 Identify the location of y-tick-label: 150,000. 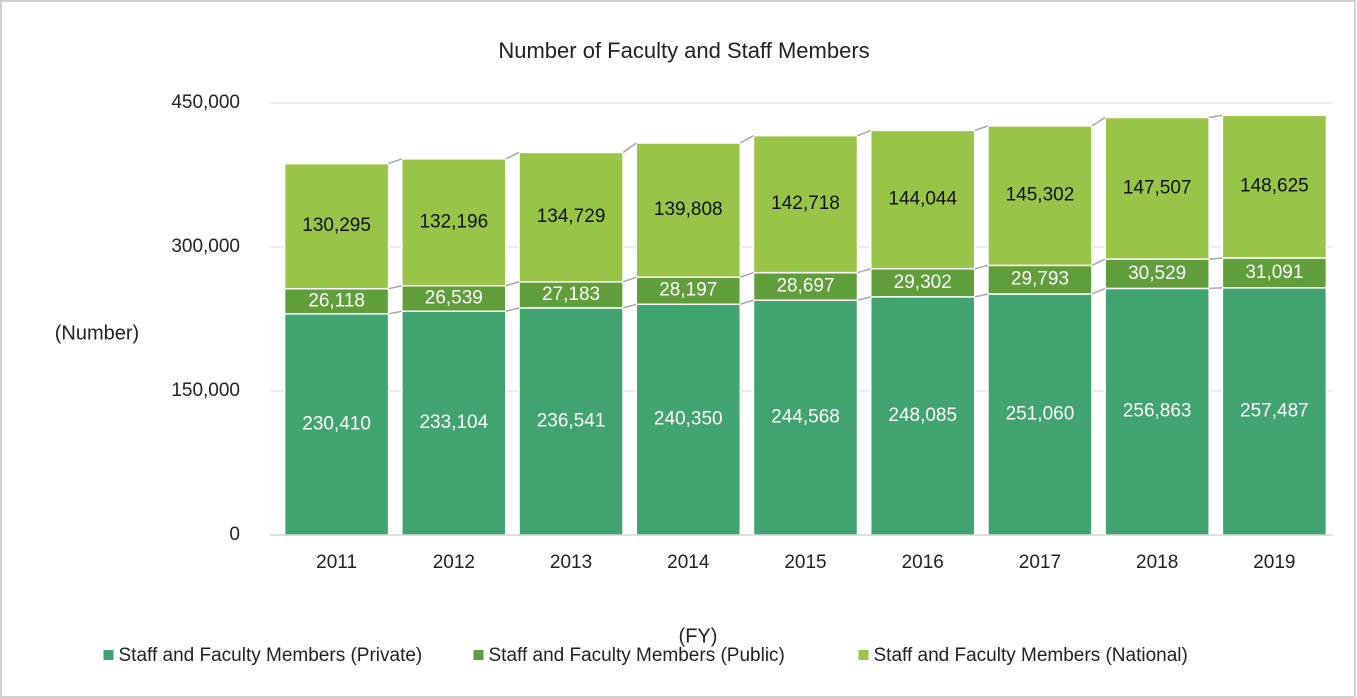
(205, 390).